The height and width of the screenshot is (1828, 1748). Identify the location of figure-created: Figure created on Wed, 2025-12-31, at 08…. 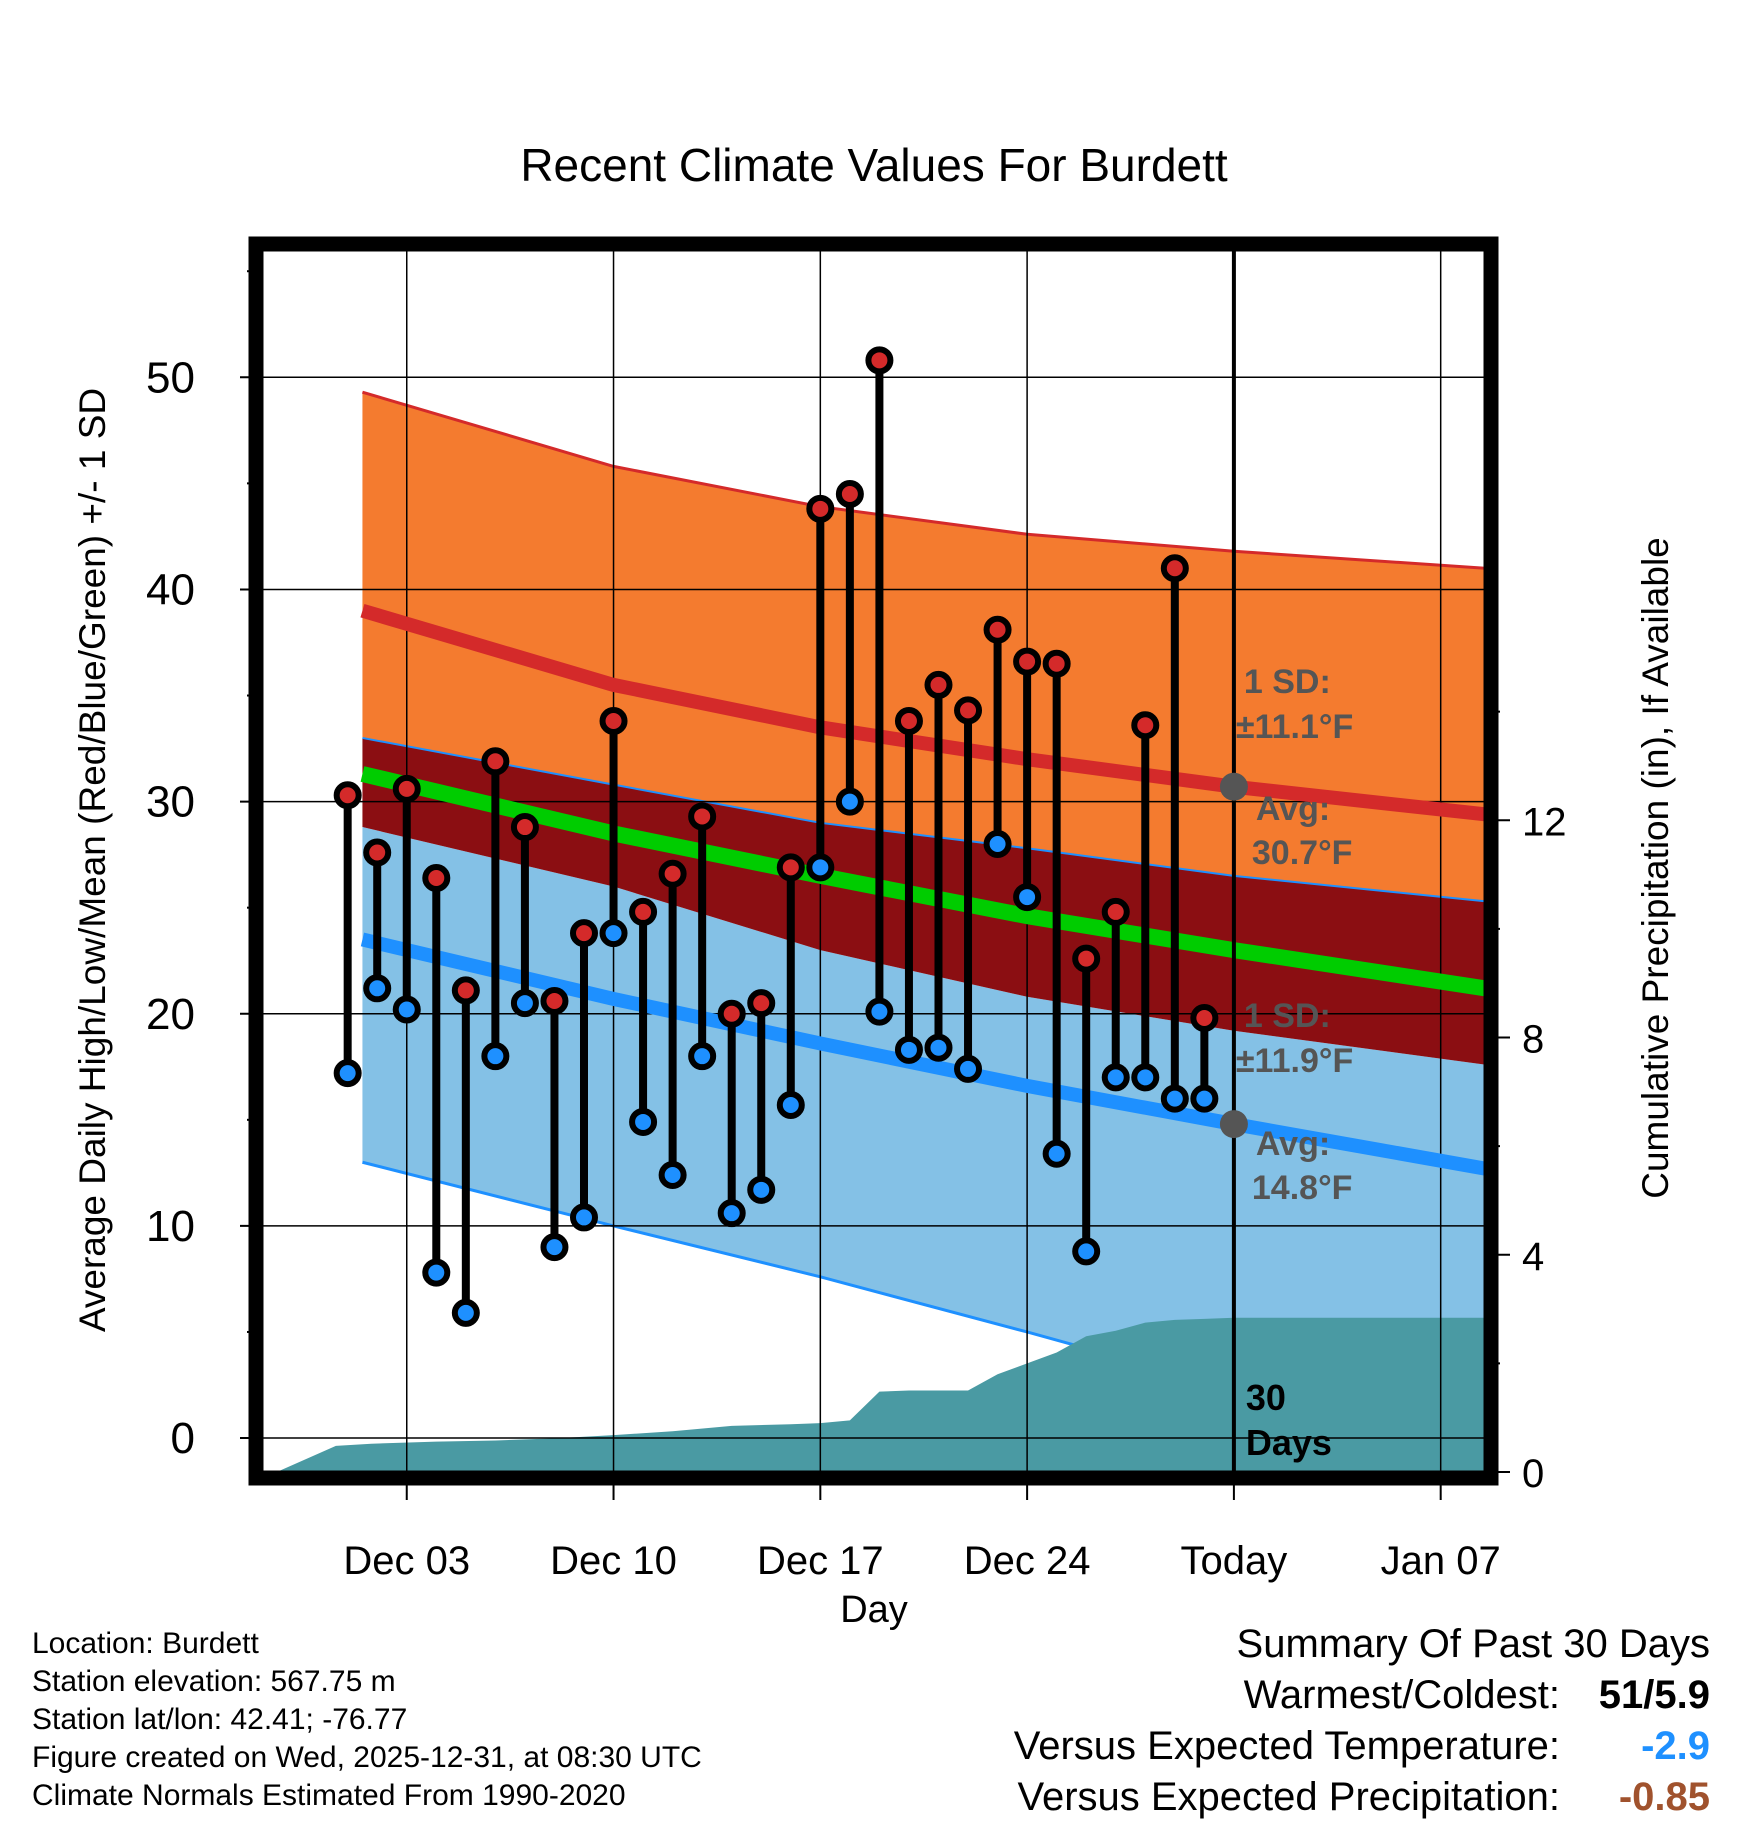
(367, 1757).